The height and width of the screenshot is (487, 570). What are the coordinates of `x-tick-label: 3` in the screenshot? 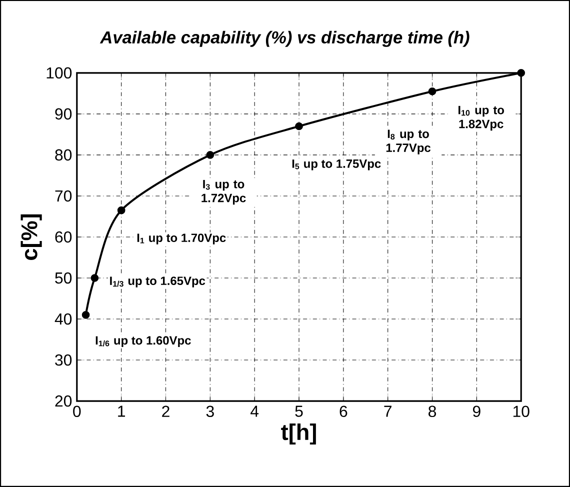 It's located at (210, 412).